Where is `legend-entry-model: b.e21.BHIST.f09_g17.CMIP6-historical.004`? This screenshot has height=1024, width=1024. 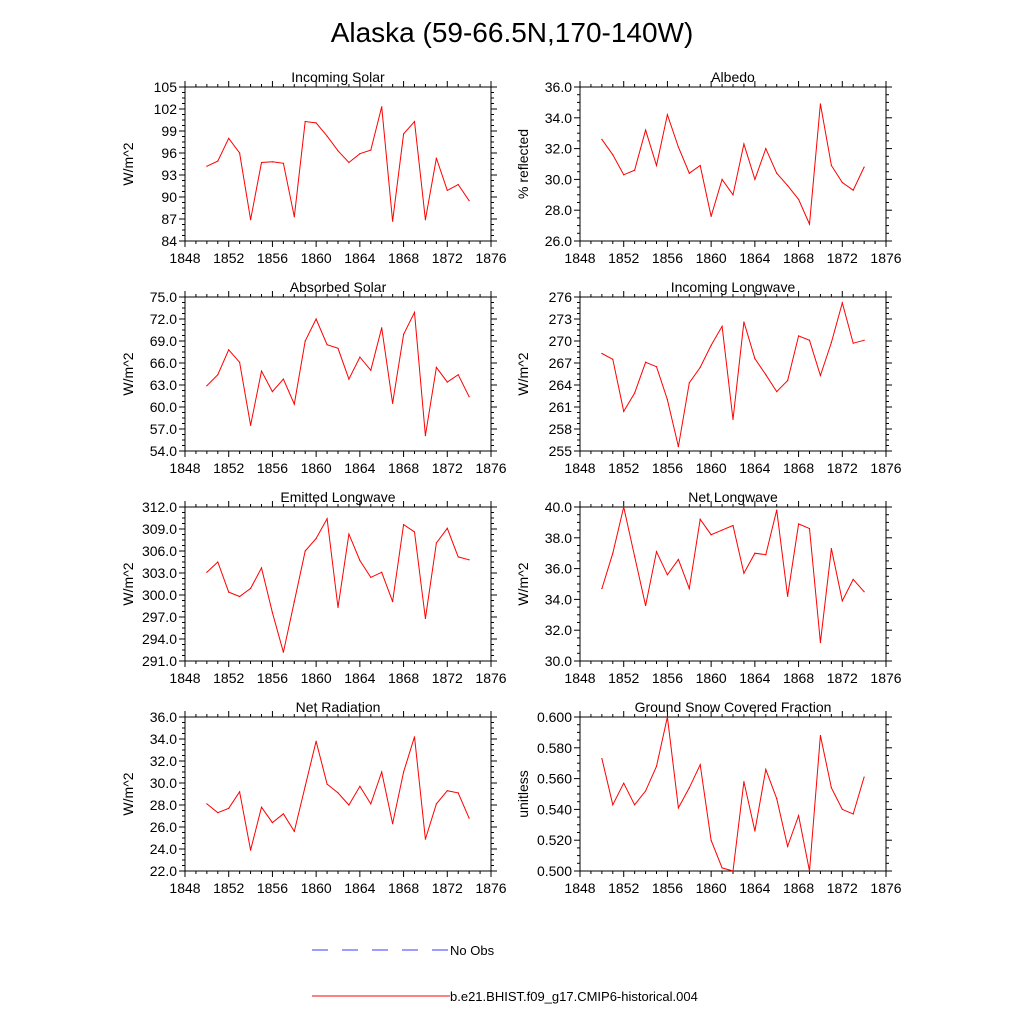
legend-entry-model: b.e21.BHIST.f09_g17.CMIP6-historical.004 is located at coordinates (505, 996).